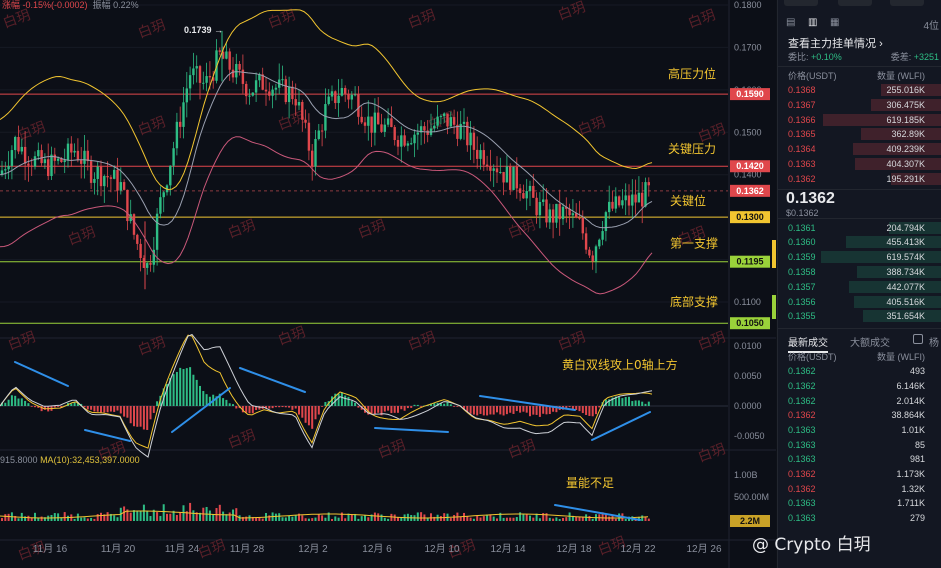 The image size is (941, 568). What do you see at coordinates (859, 242) in the screenshot?
I see `bid-row: 0.1360 455.413K` at bounding box center [859, 242].